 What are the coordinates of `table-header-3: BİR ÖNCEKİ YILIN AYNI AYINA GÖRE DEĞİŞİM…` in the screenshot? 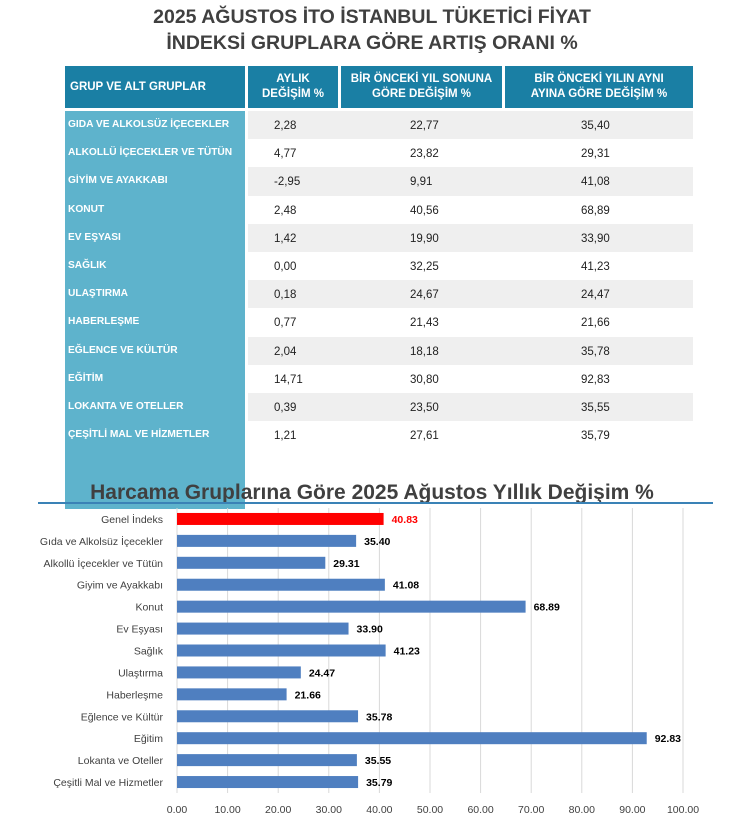 It's located at (599, 87).